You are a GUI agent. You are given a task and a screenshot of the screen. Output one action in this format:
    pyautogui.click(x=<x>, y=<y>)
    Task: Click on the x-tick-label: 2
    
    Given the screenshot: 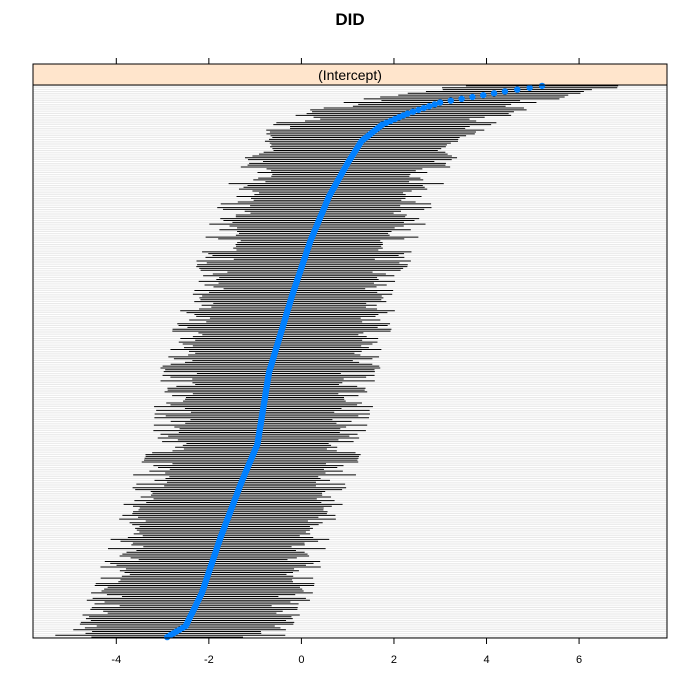 What is the action you would take?
    pyautogui.click(x=394, y=660)
    